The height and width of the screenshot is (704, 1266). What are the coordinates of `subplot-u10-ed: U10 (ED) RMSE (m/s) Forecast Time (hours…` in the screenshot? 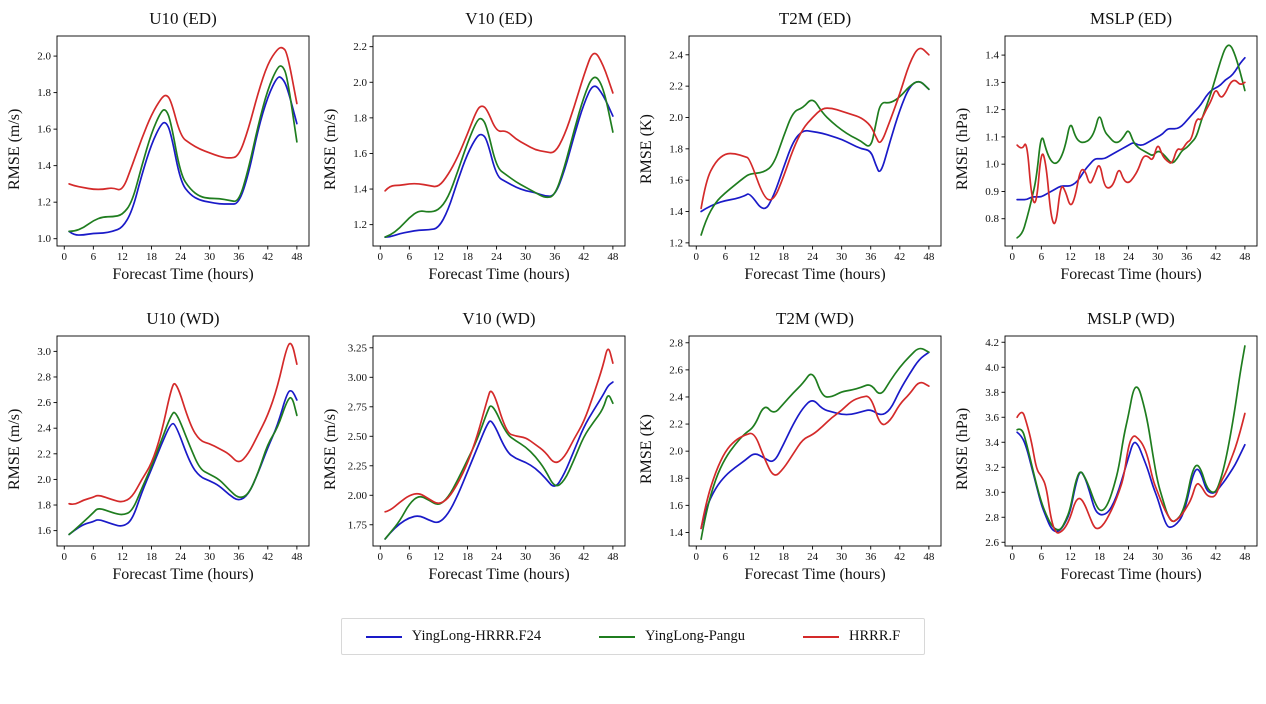 It's located at (159, 151).